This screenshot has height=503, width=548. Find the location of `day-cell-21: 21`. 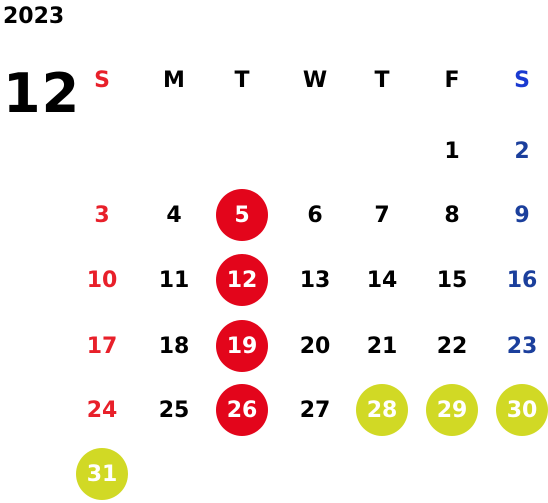

day-cell-21: 21 is located at coordinates (382, 346).